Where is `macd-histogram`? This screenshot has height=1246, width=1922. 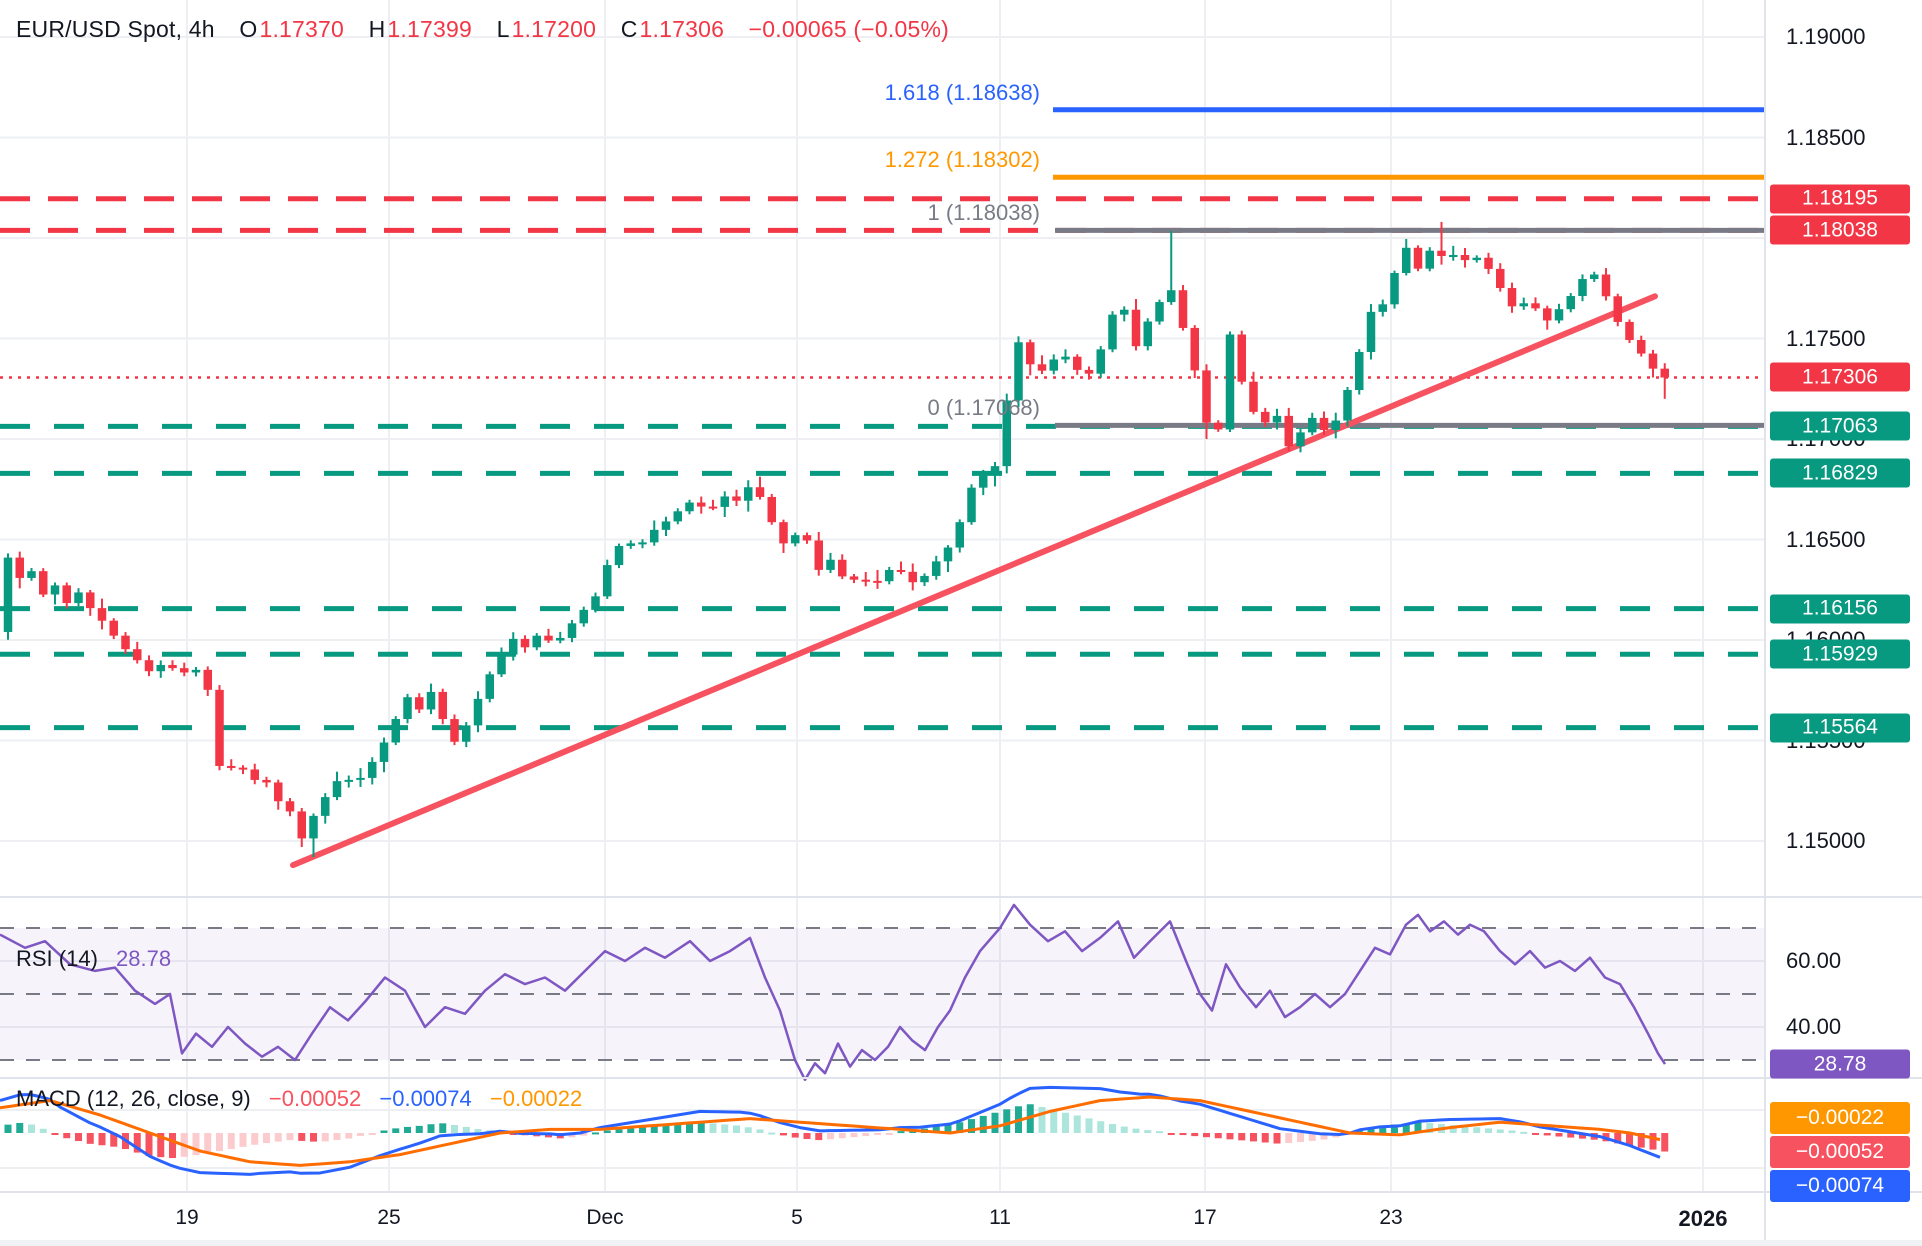 macd-histogram is located at coordinates (836, 1131).